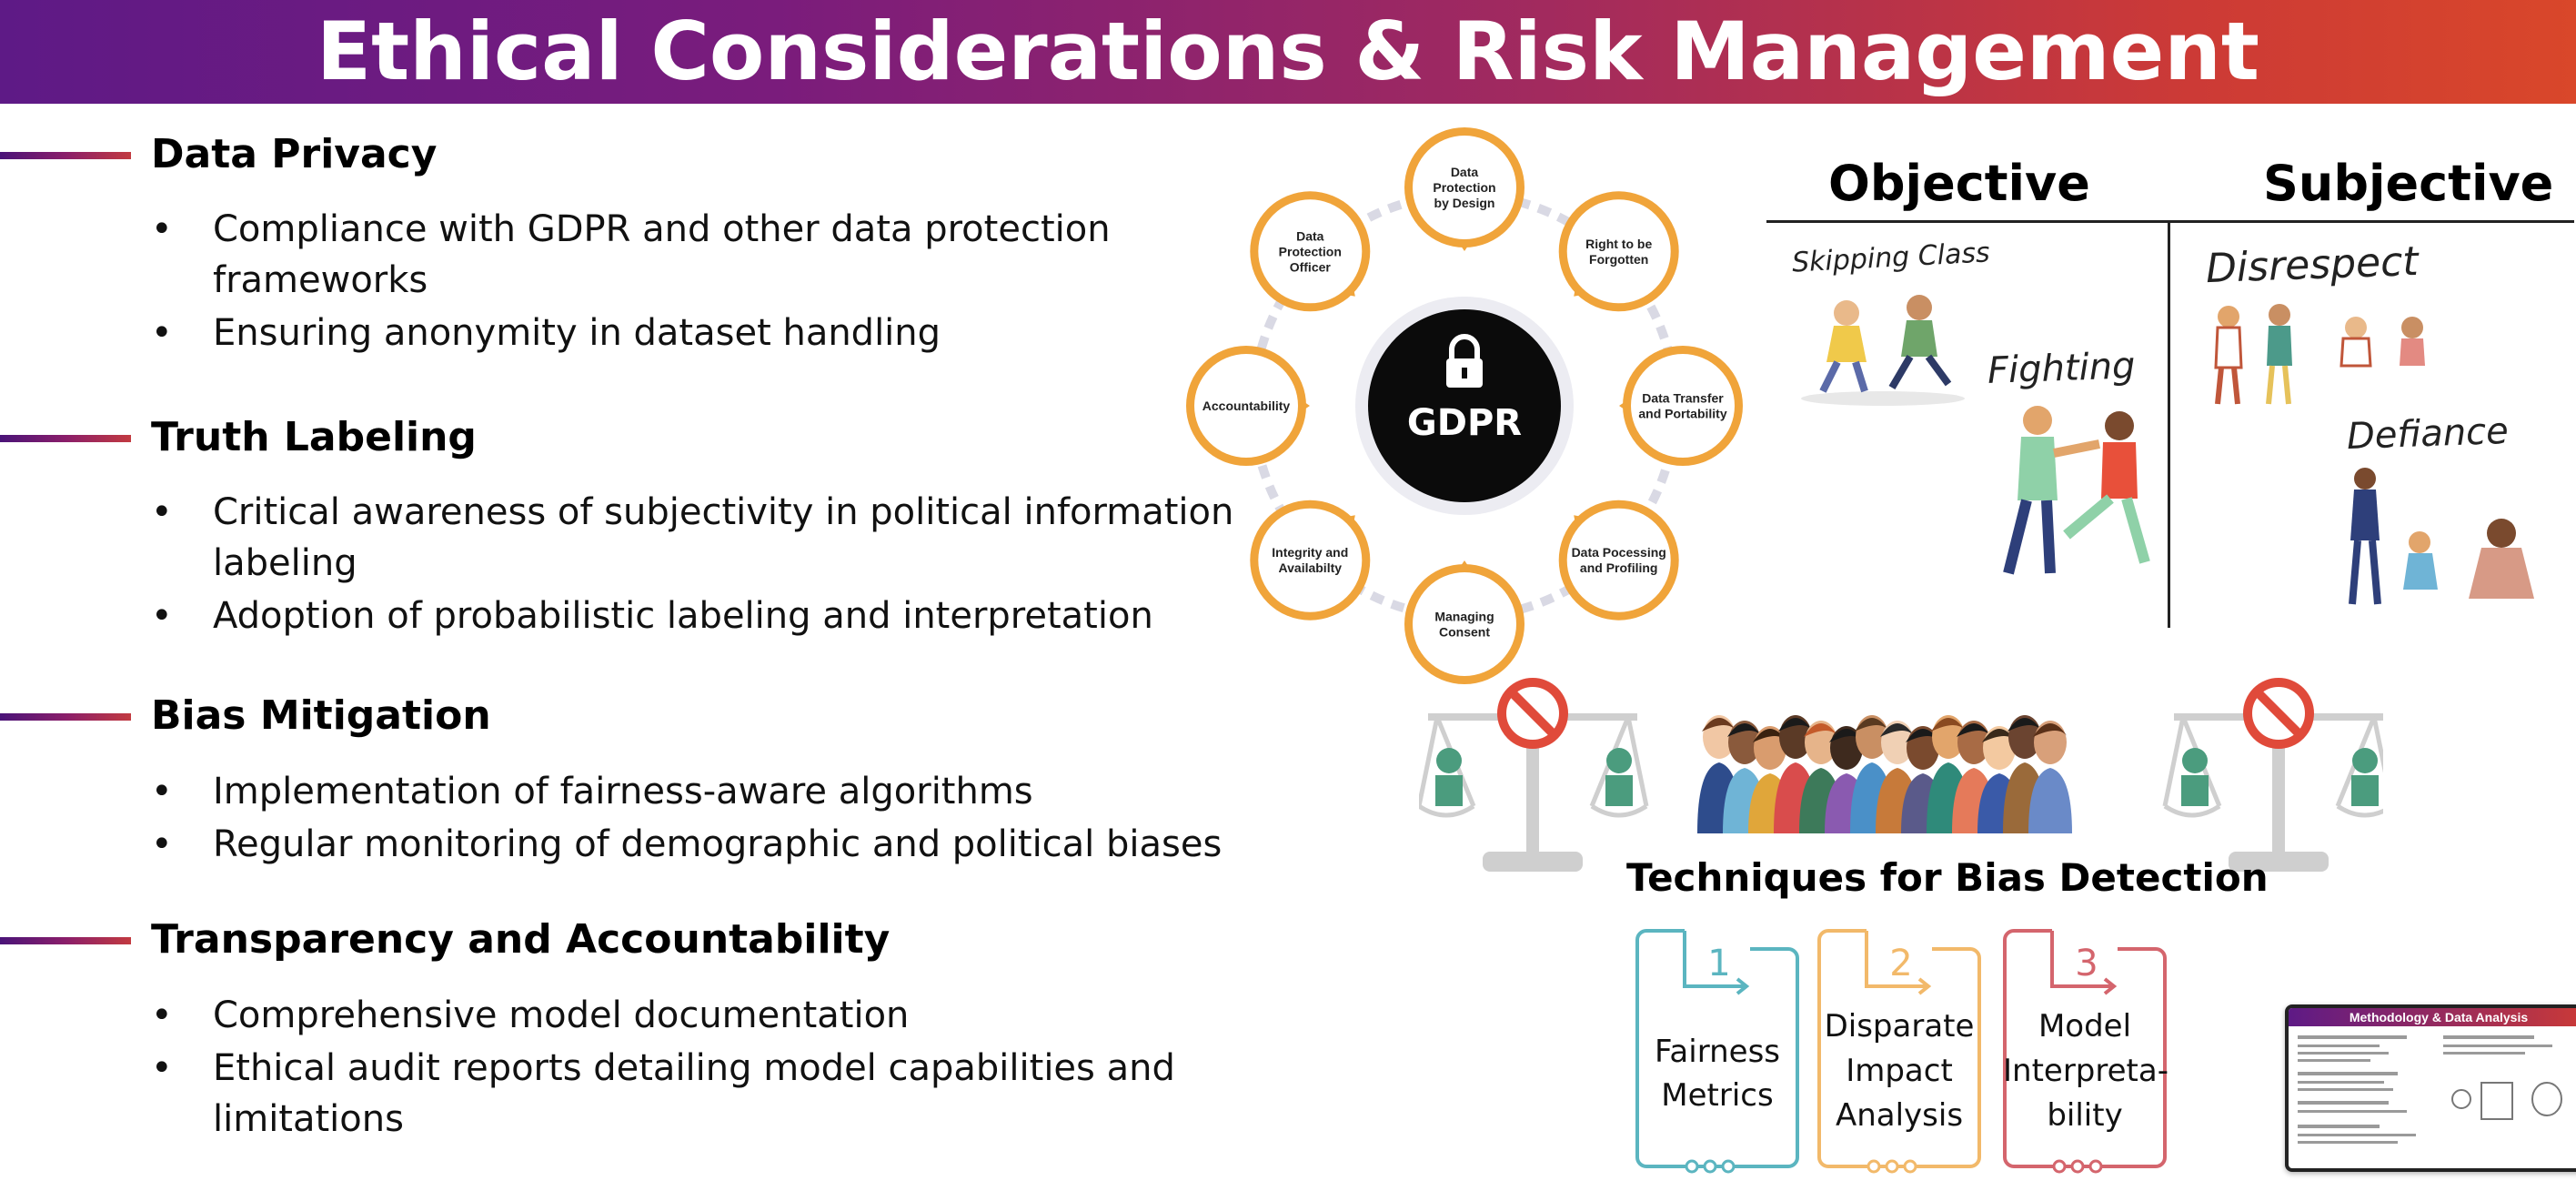 Image resolution: width=2576 pixels, height=1201 pixels. Describe the element at coordinates (2085, 1026) in the screenshot. I see `technique-label-line: Model` at that location.